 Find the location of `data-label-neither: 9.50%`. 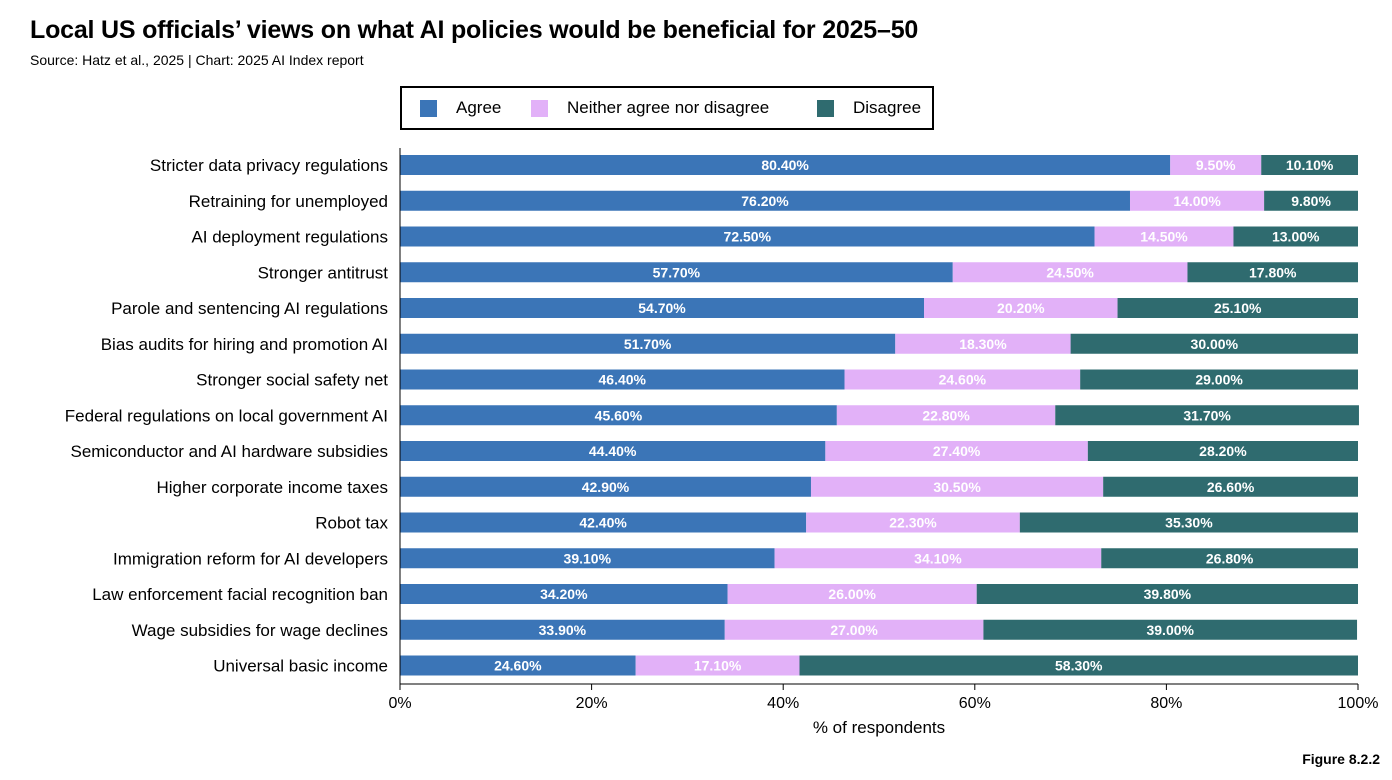

data-label-neither: 9.50% is located at coordinates (1216, 165).